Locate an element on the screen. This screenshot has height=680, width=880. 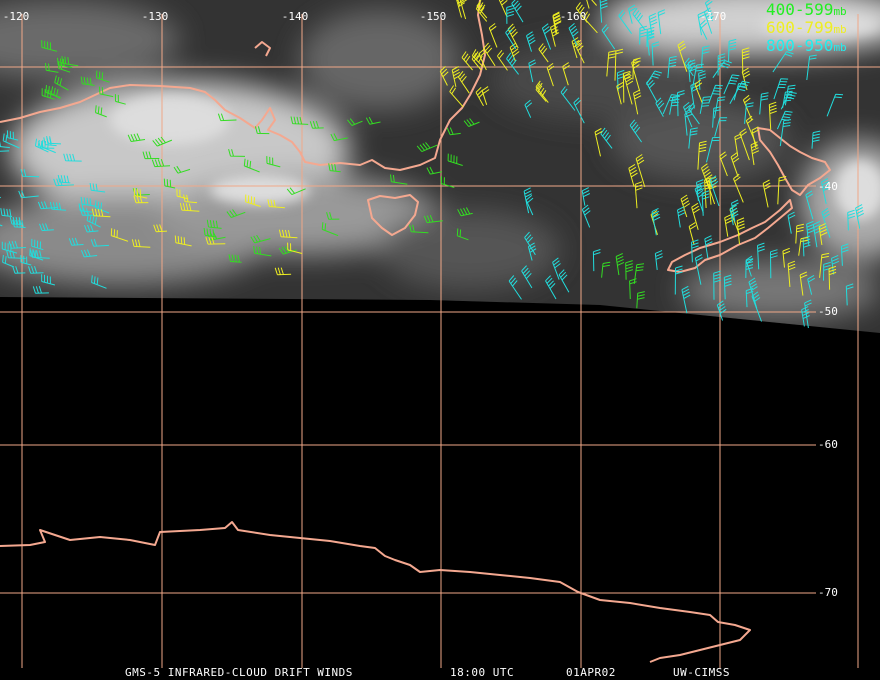
caption-source: UW-CIMSS is located at coordinates (701, 672).